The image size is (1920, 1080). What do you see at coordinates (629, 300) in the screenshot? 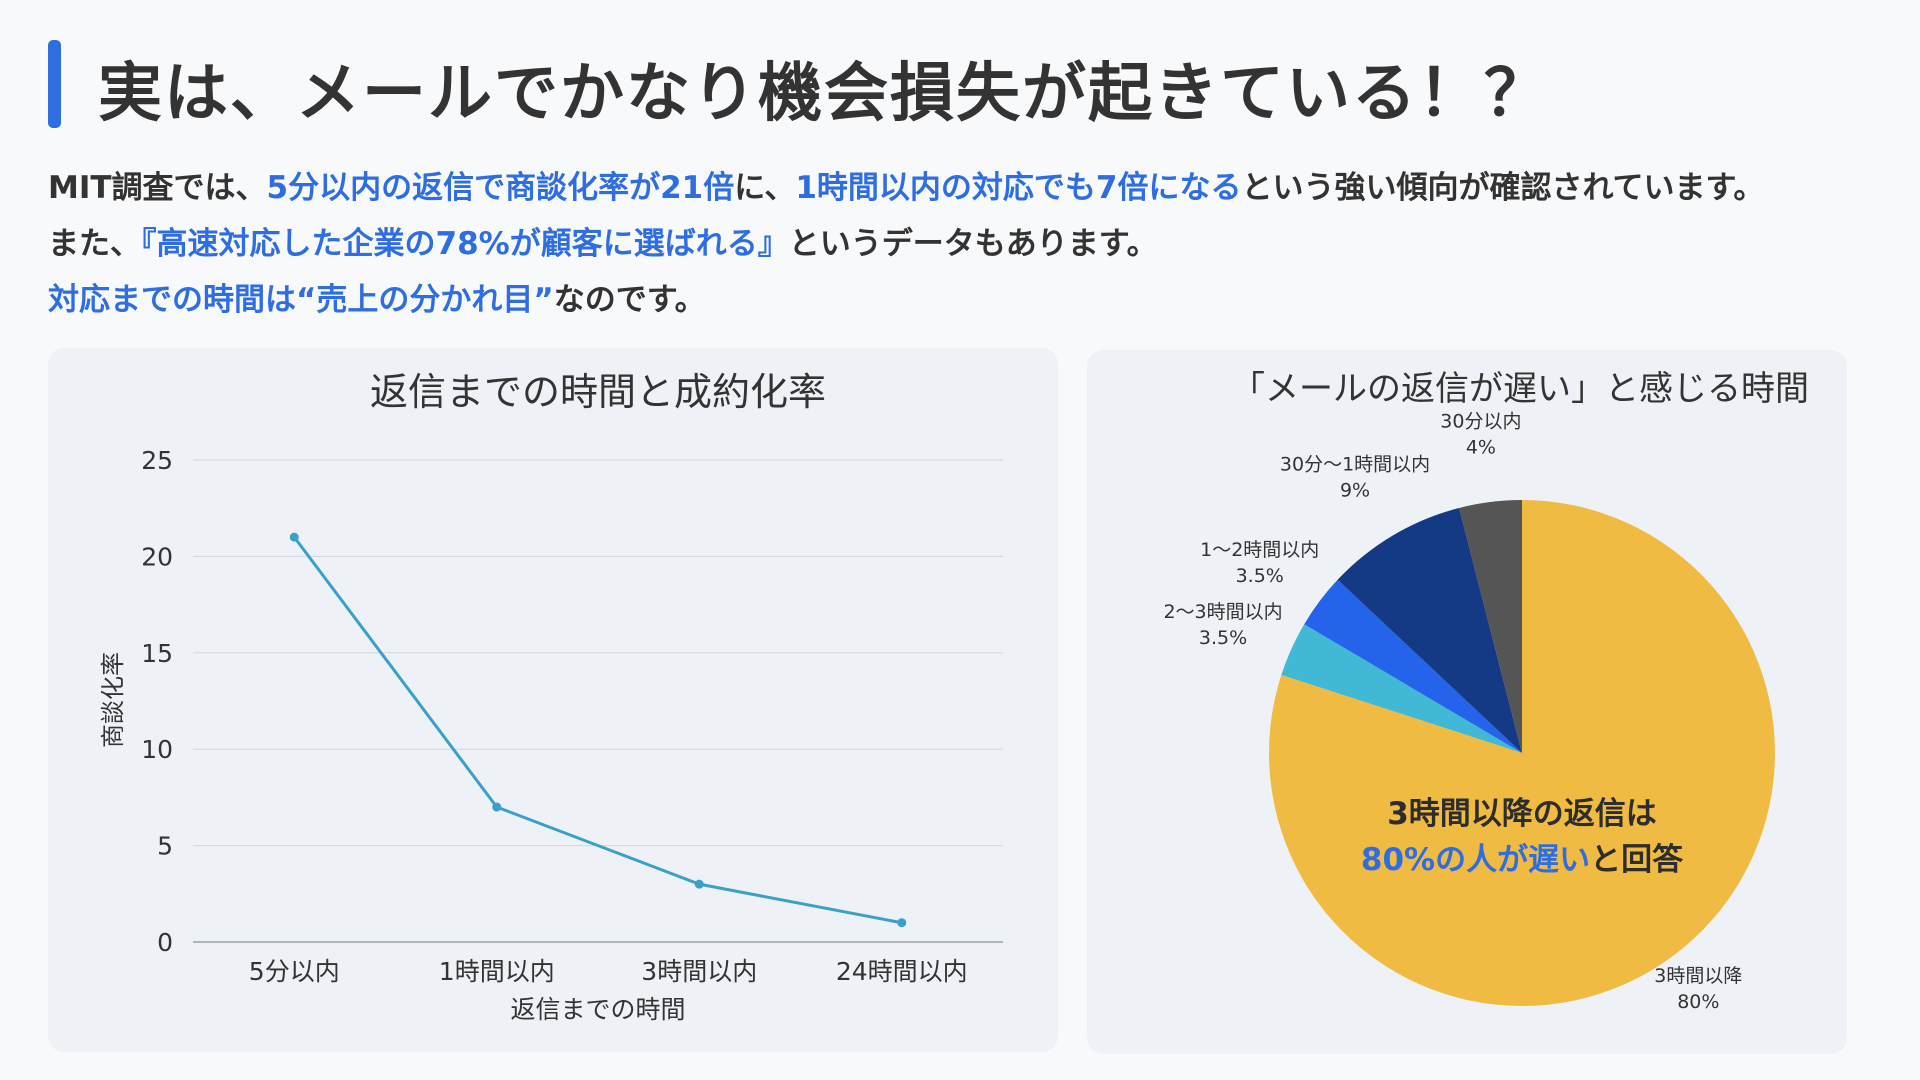
I see `intro-line3-text: なのです。` at bounding box center [629, 300].